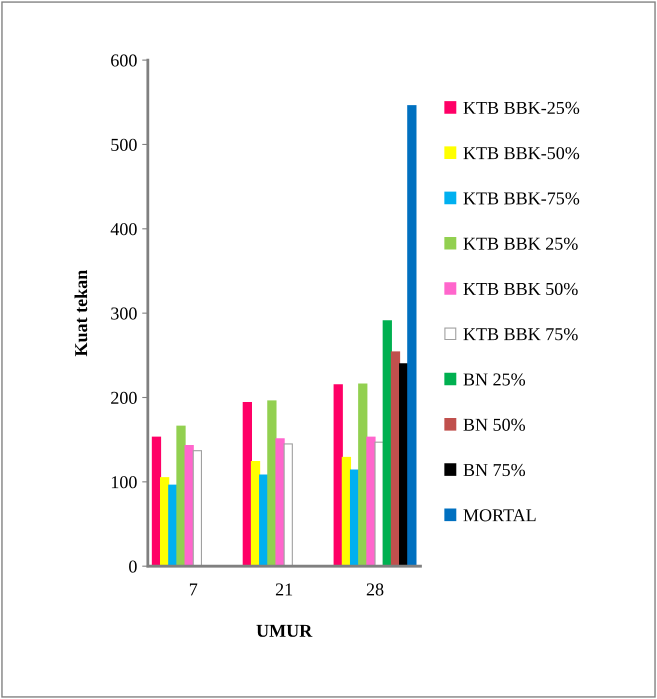 This screenshot has width=657, height=699. What do you see at coordinates (521, 153) in the screenshot?
I see `legend-label: KTB BBK-50%` at bounding box center [521, 153].